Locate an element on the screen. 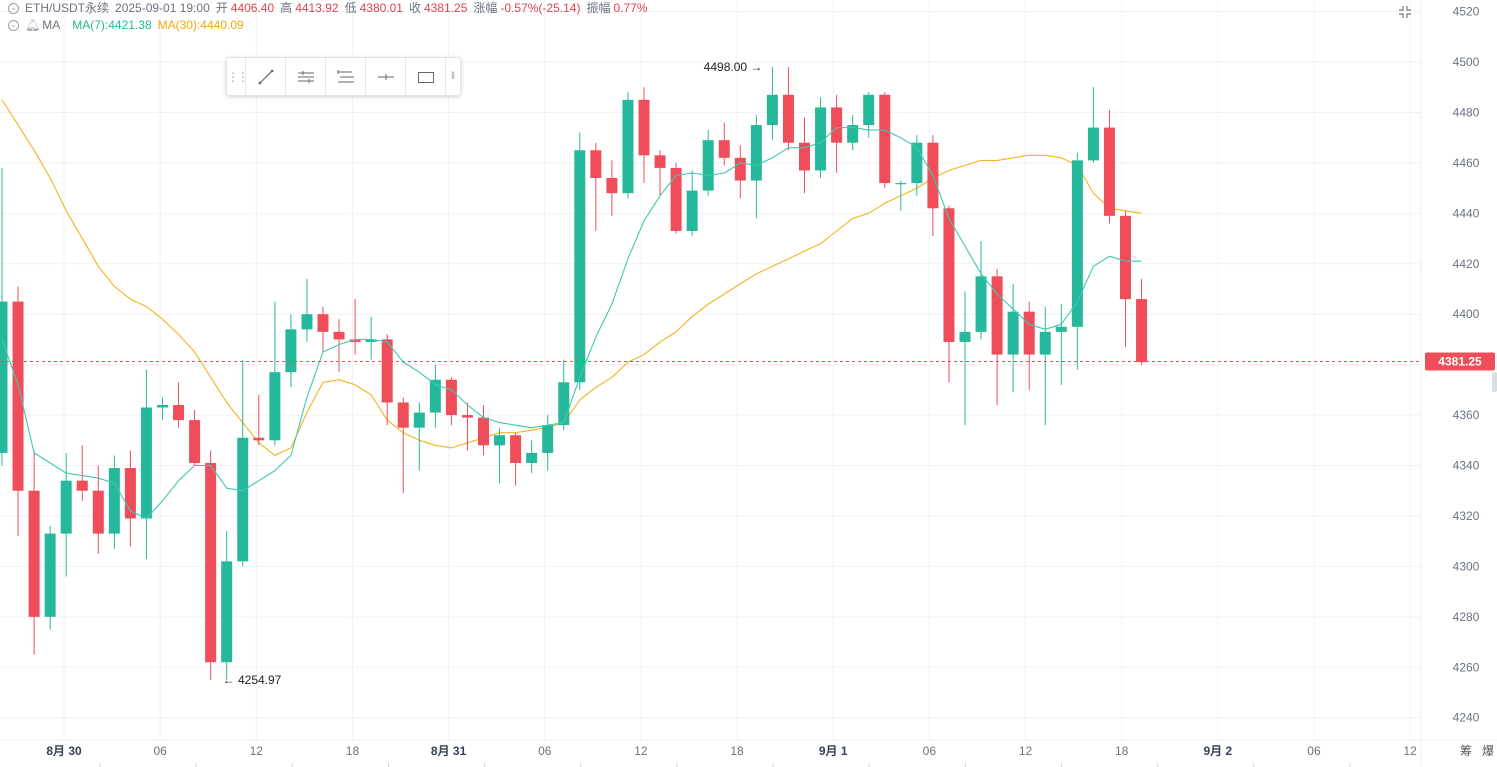 The width and height of the screenshot is (1497, 767). parallel-lines-icon is located at coordinates (305, 76).